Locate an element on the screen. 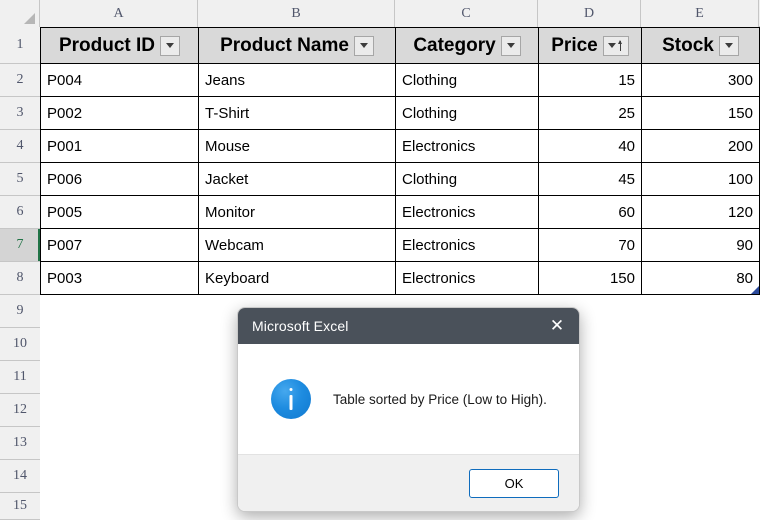 The height and width of the screenshot is (520, 760). row-header-4: 4 is located at coordinates (20, 146).